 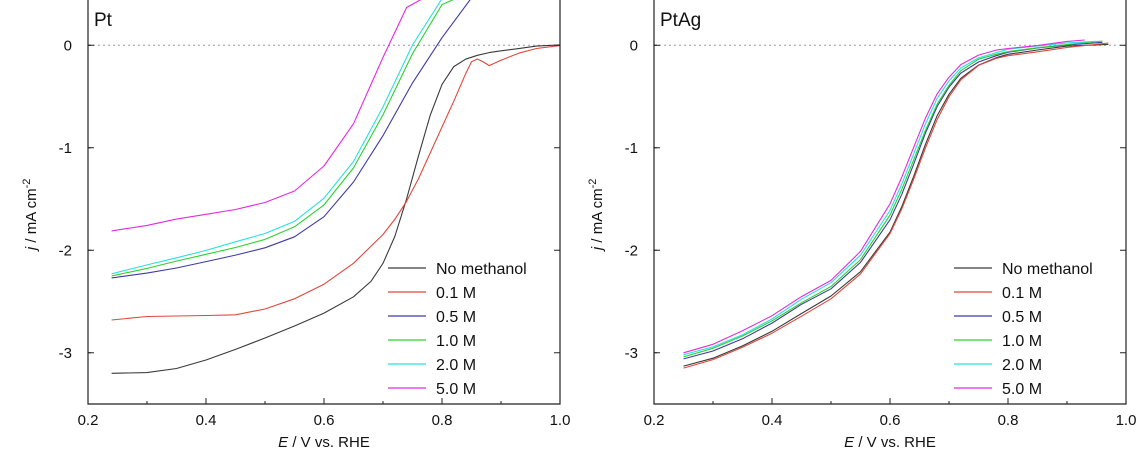 What do you see at coordinates (680, 20) in the screenshot?
I see `panel-label: PtAg` at bounding box center [680, 20].